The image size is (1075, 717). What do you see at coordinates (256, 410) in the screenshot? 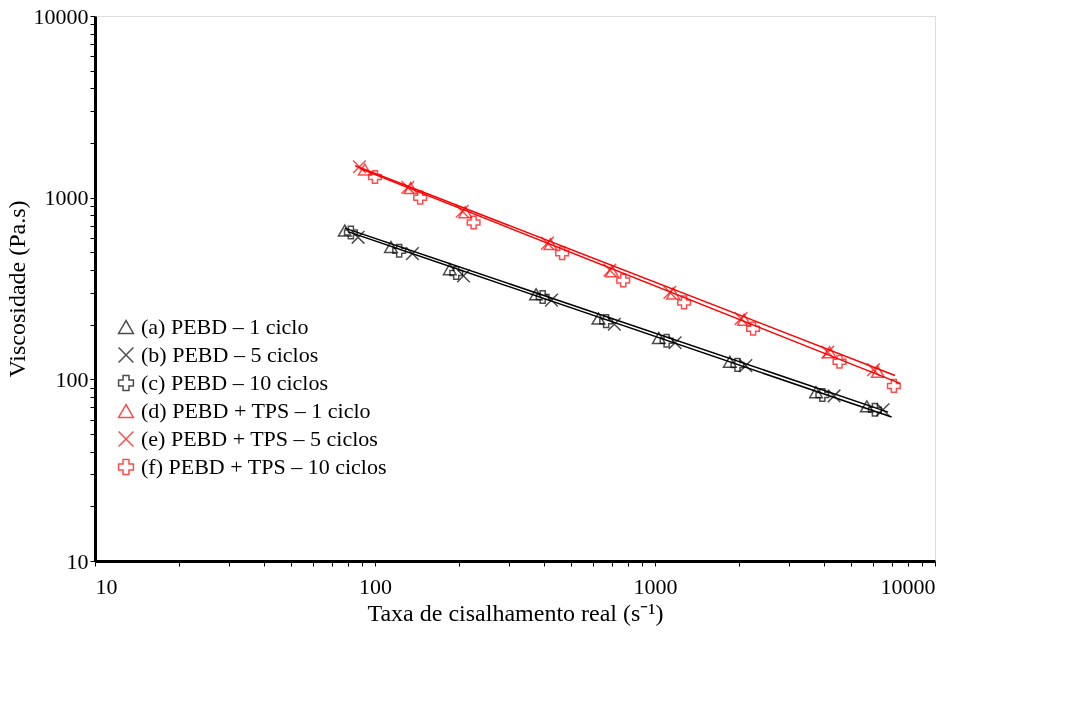
I see `legend-label: (d) PEBD + TPS – 1 ciclo` at bounding box center [256, 410].